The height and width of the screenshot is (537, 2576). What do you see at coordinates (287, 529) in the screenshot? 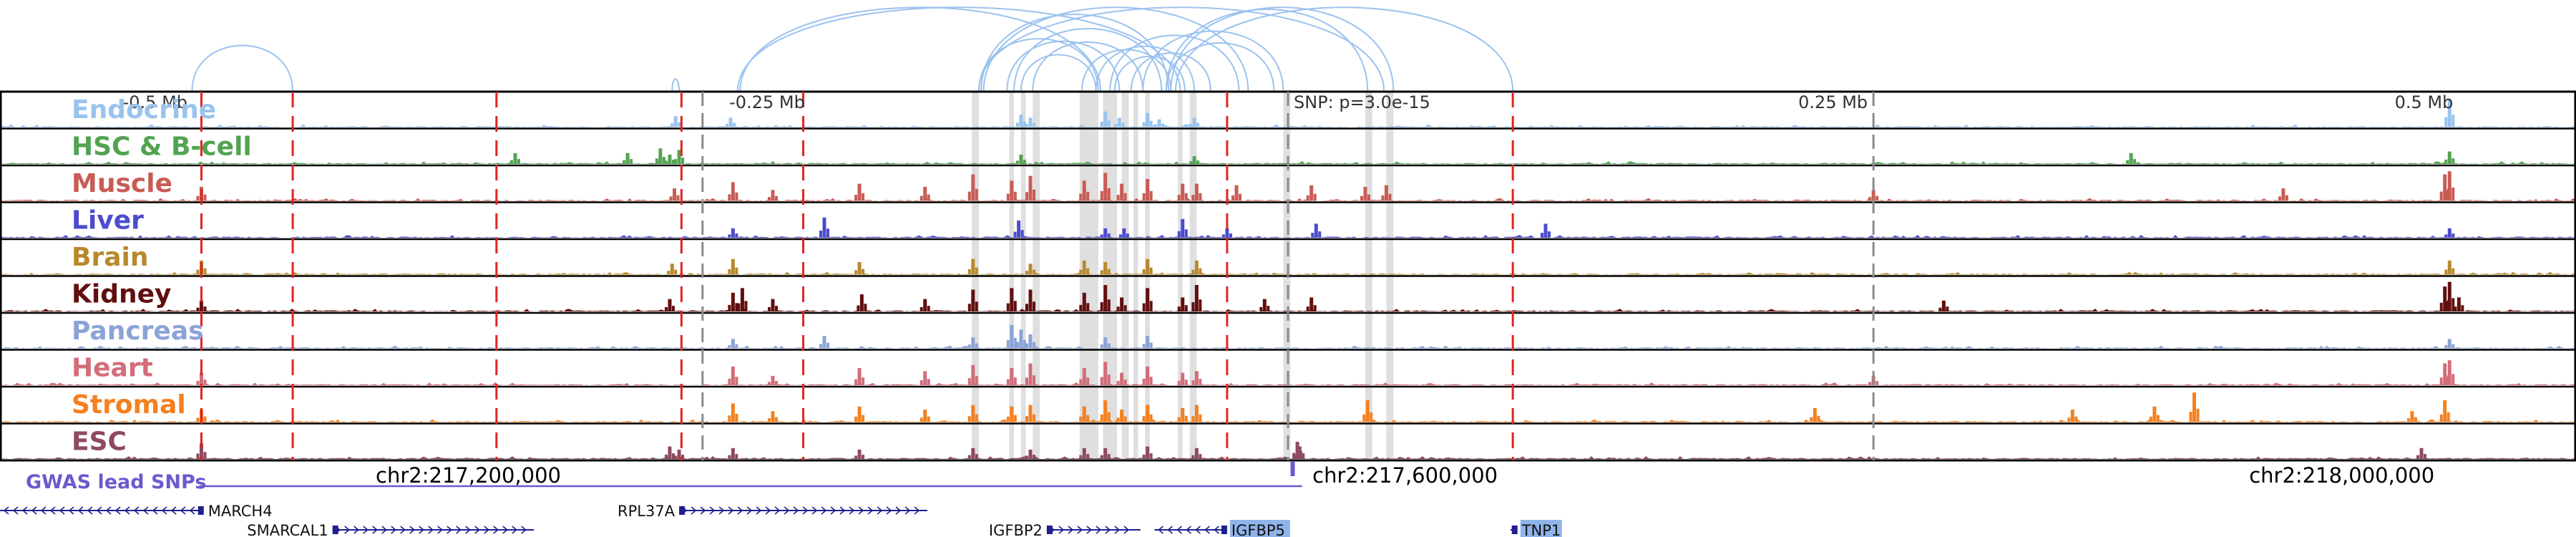
I see `gene-label-2: SMARCAL1` at bounding box center [287, 529].